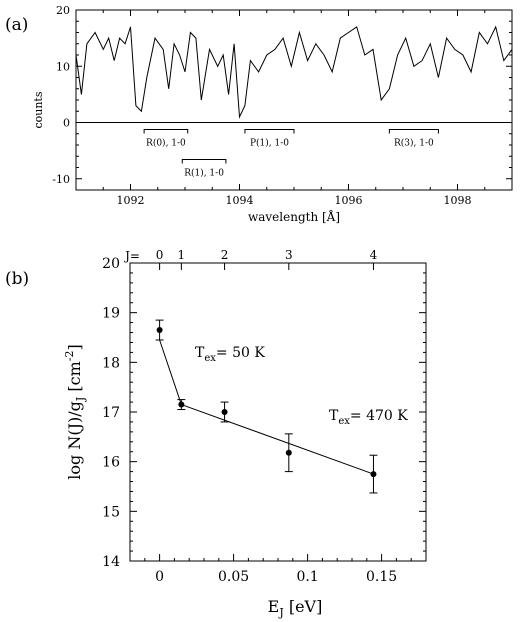 The image size is (520, 622). I want to click on panel-b-label: (b), so click(17, 279).